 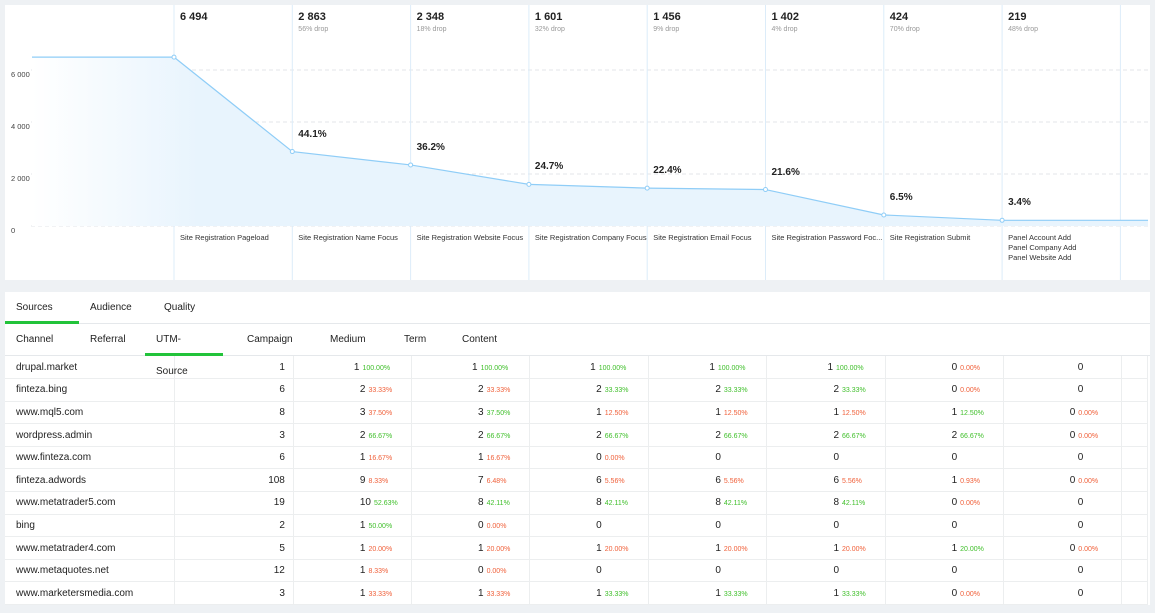 What do you see at coordinates (90, 503) in the screenshot?
I see `source-name: www.metatrader5.com` at bounding box center [90, 503].